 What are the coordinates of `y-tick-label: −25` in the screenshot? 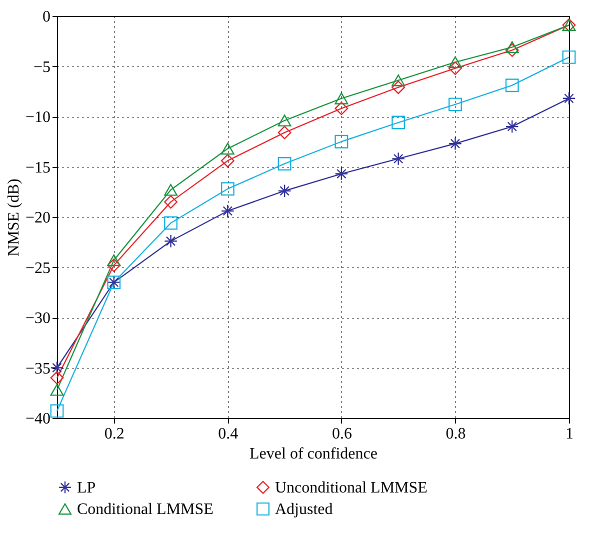 It's located at (37, 268).